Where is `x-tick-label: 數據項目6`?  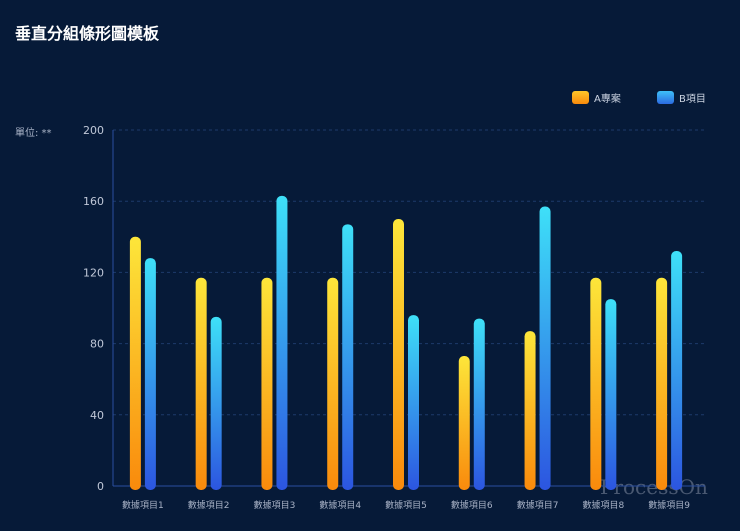 x-tick-label: 數據項目6 is located at coordinates (472, 505).